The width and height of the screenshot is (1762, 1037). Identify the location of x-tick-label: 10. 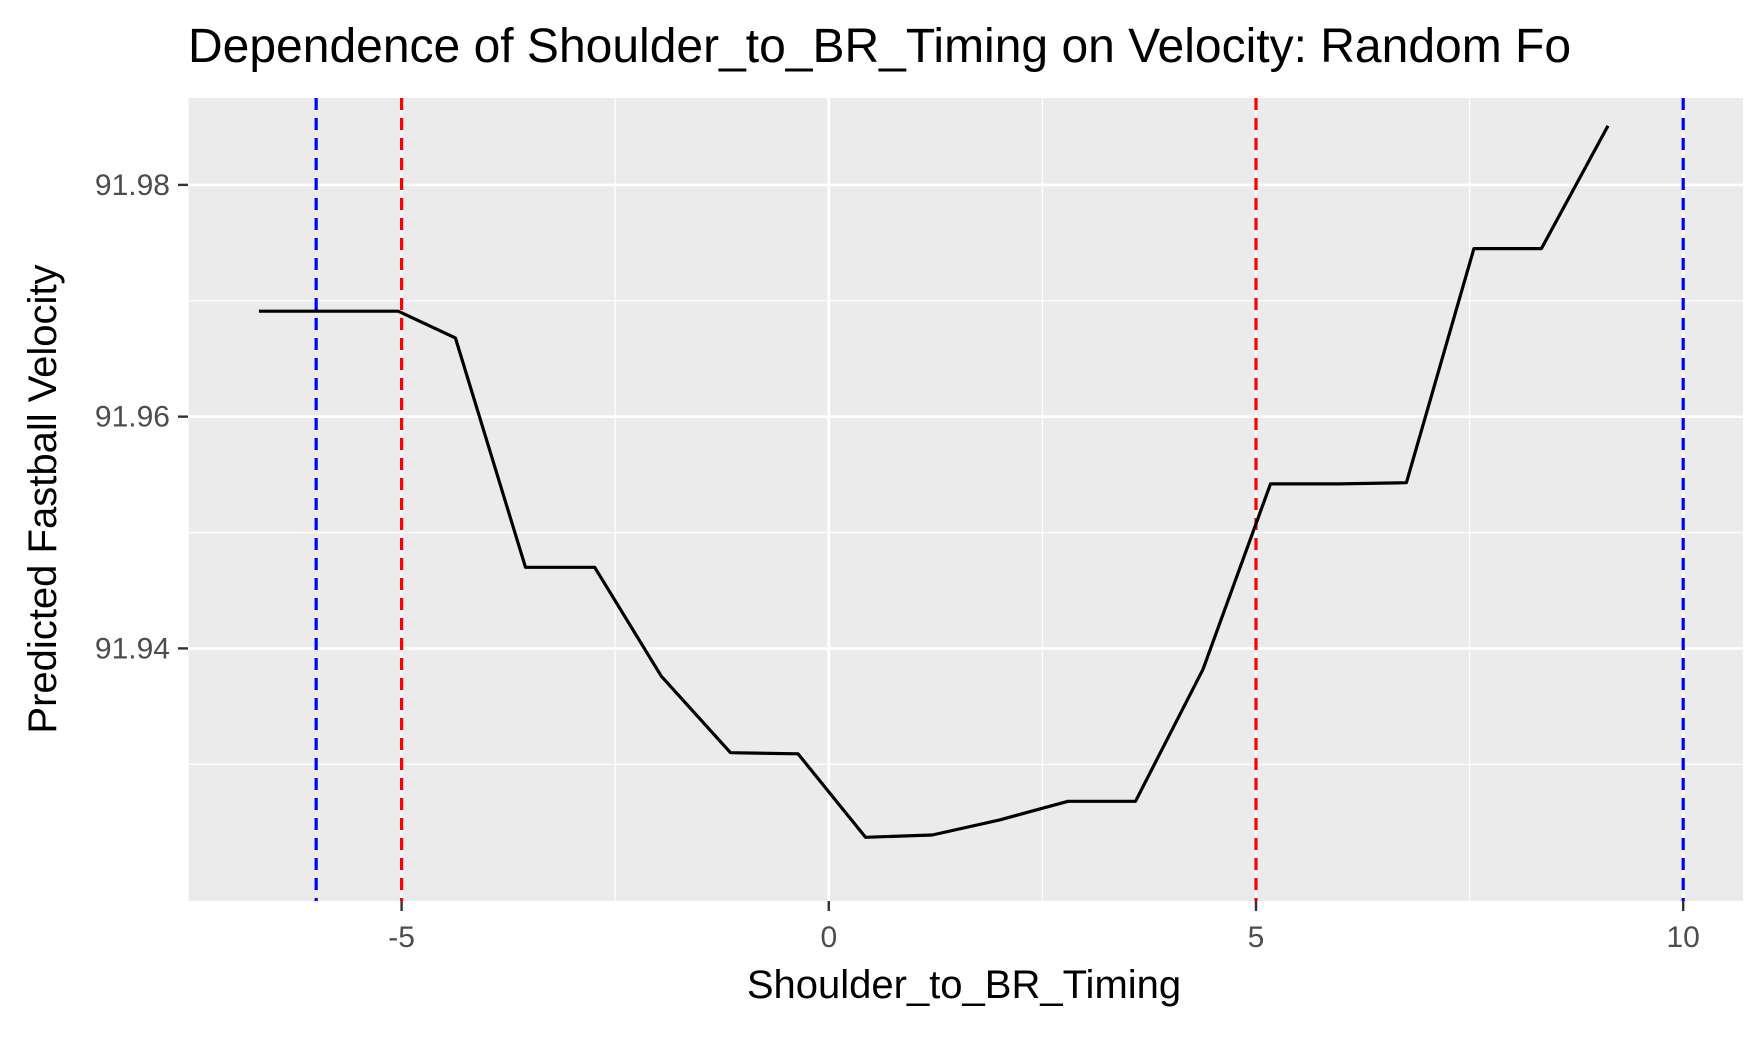
(1683, 937).